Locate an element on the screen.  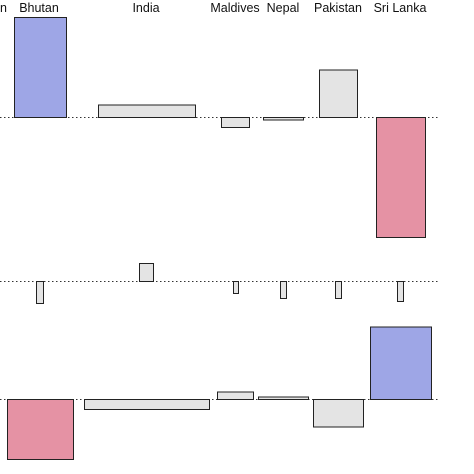
bar-top-pakistan is located at coordinates (338, 93).